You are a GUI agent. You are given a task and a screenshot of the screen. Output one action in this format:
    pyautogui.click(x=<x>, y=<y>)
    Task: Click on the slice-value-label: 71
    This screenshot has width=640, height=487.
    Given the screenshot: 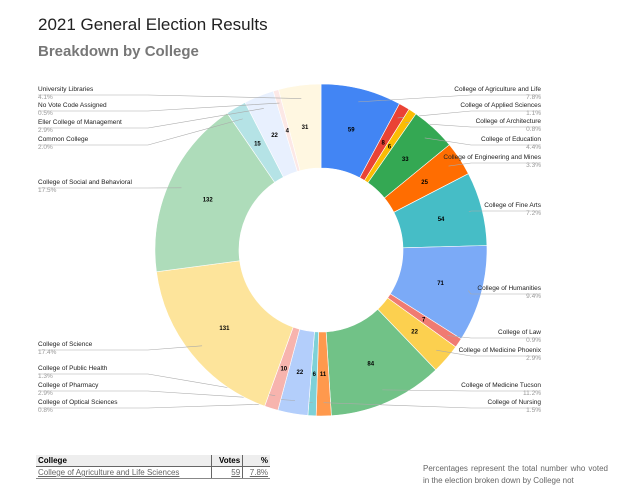 What is the action you would take?
    pyautogui.click(x=440, y=284)
    